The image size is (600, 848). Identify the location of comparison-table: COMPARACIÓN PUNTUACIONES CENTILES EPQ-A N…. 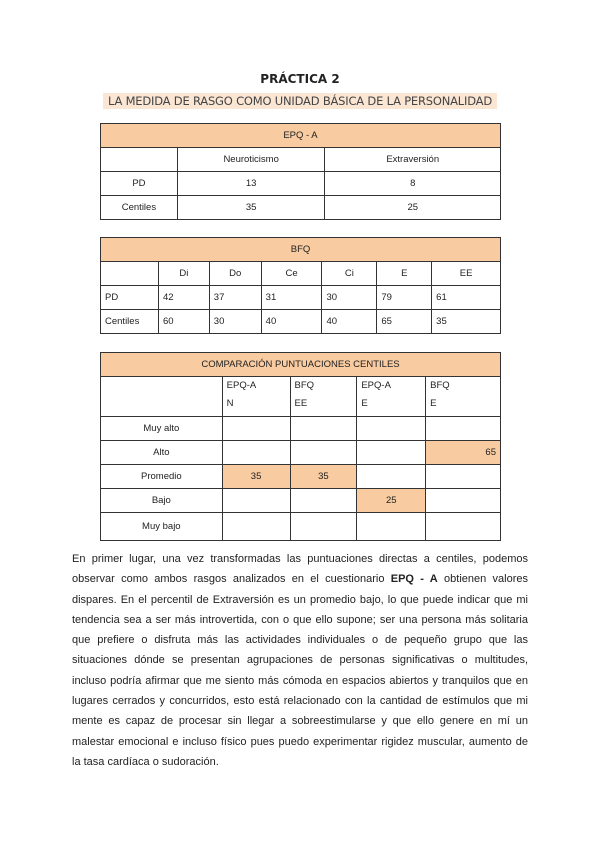
(300, 446).